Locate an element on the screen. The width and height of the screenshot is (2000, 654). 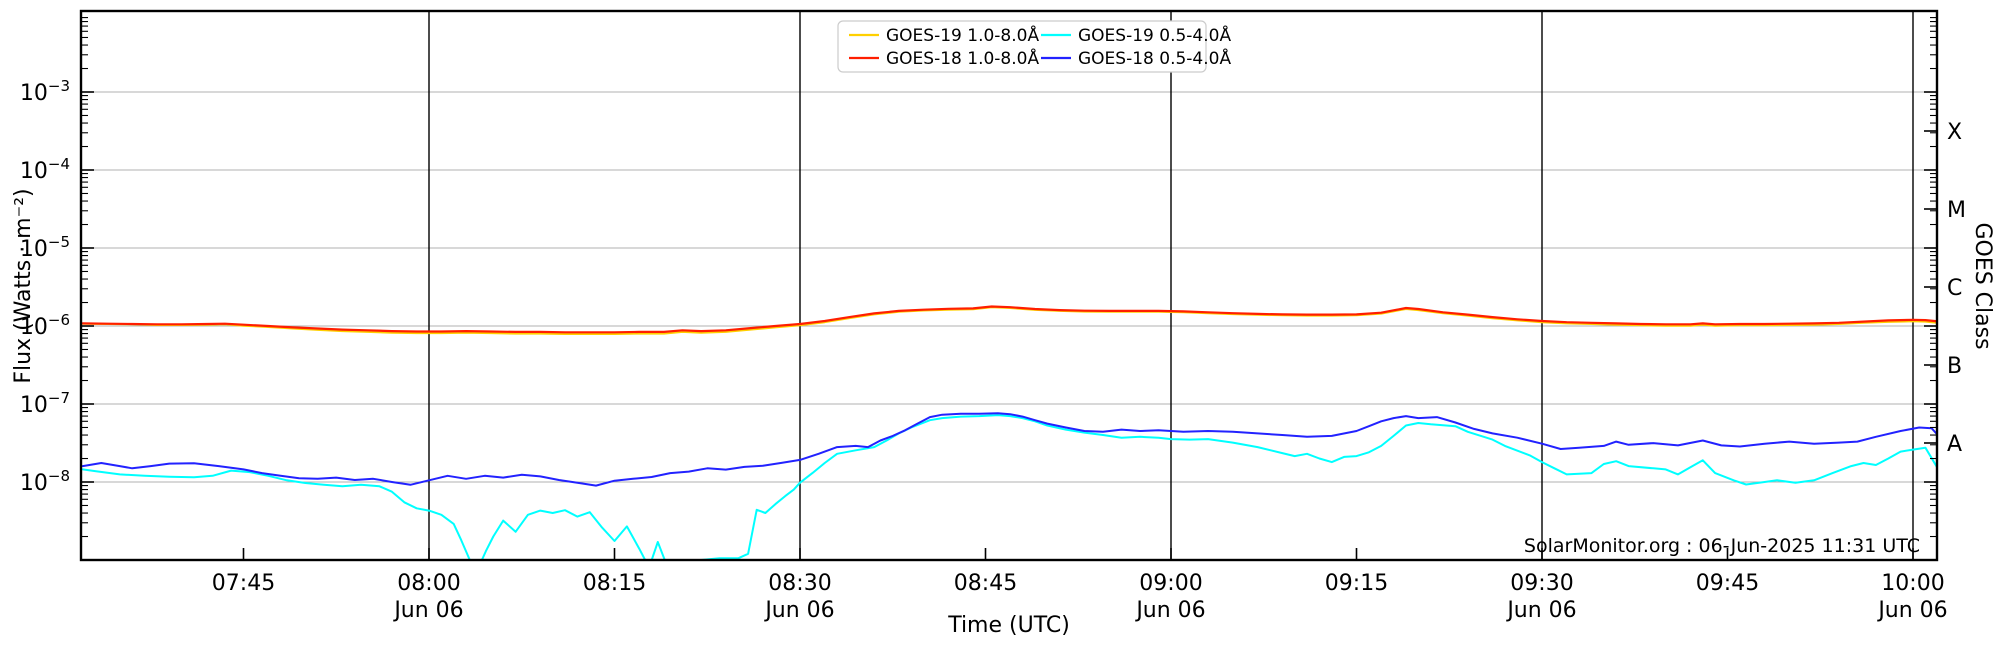
goes-class-label-C: C is located at coordinates (1954, 288).